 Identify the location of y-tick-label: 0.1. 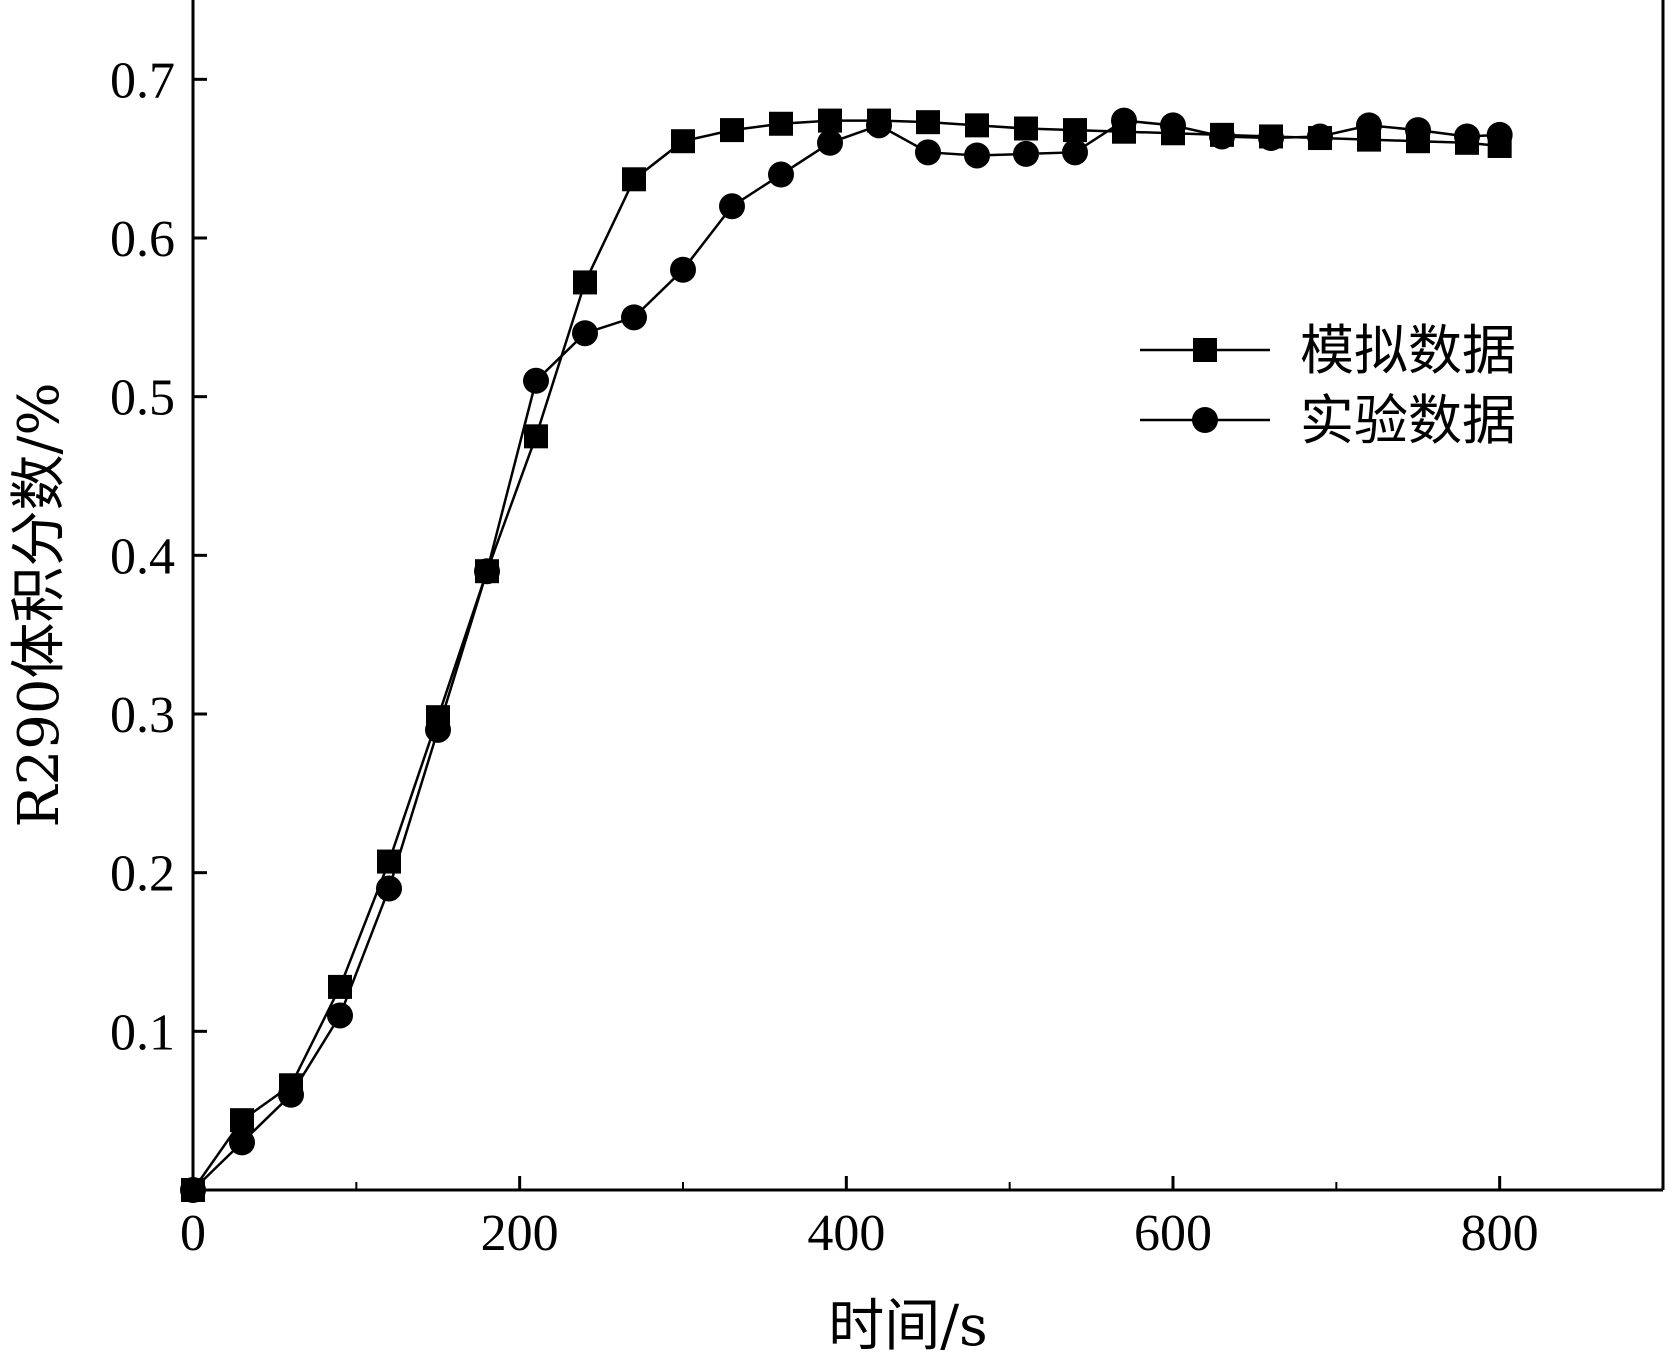
(142, 1032).